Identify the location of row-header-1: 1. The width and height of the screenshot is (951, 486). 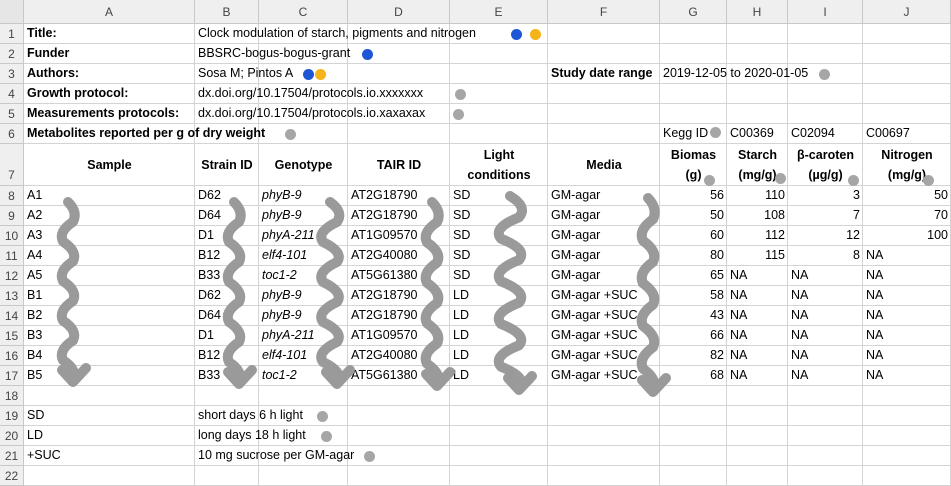
(12, 34).